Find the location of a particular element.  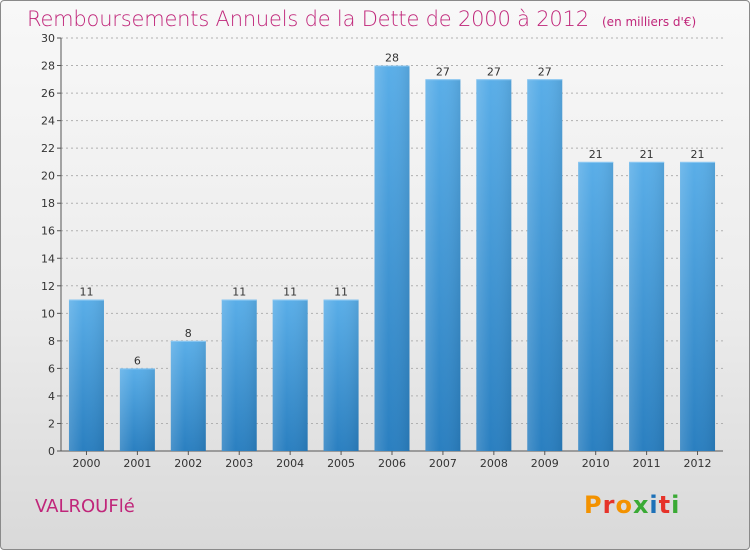

bar-shine-2006 is located at coordinates (392, 258).